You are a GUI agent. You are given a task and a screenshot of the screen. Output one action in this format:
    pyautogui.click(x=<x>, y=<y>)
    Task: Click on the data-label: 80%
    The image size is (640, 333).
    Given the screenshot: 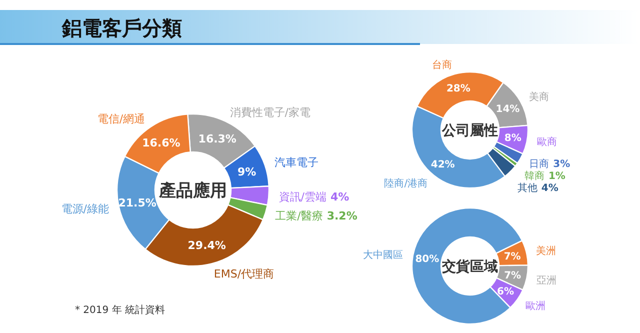 What is the action you would take?
    pyautogui.click(x=427, y=260)
    